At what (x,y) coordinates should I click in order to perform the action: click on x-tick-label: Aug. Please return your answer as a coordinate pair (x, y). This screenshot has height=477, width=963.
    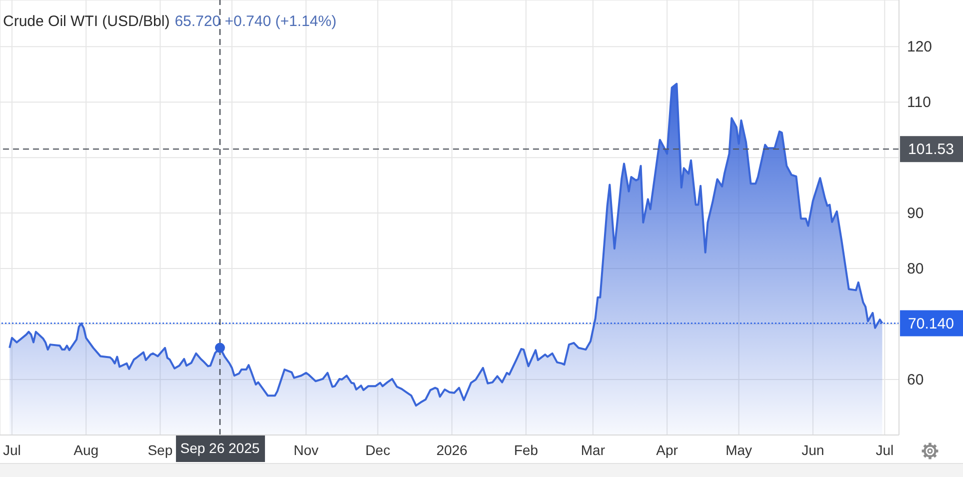
    Looking at the image, I should click on (86, 450).